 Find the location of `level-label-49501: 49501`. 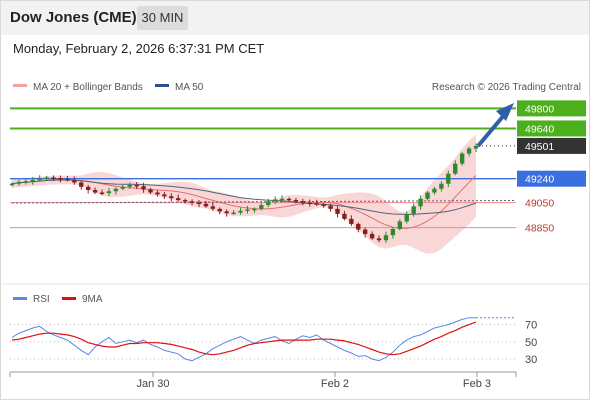

level-label-49501: 49501 is located at coordinates (539, 147).